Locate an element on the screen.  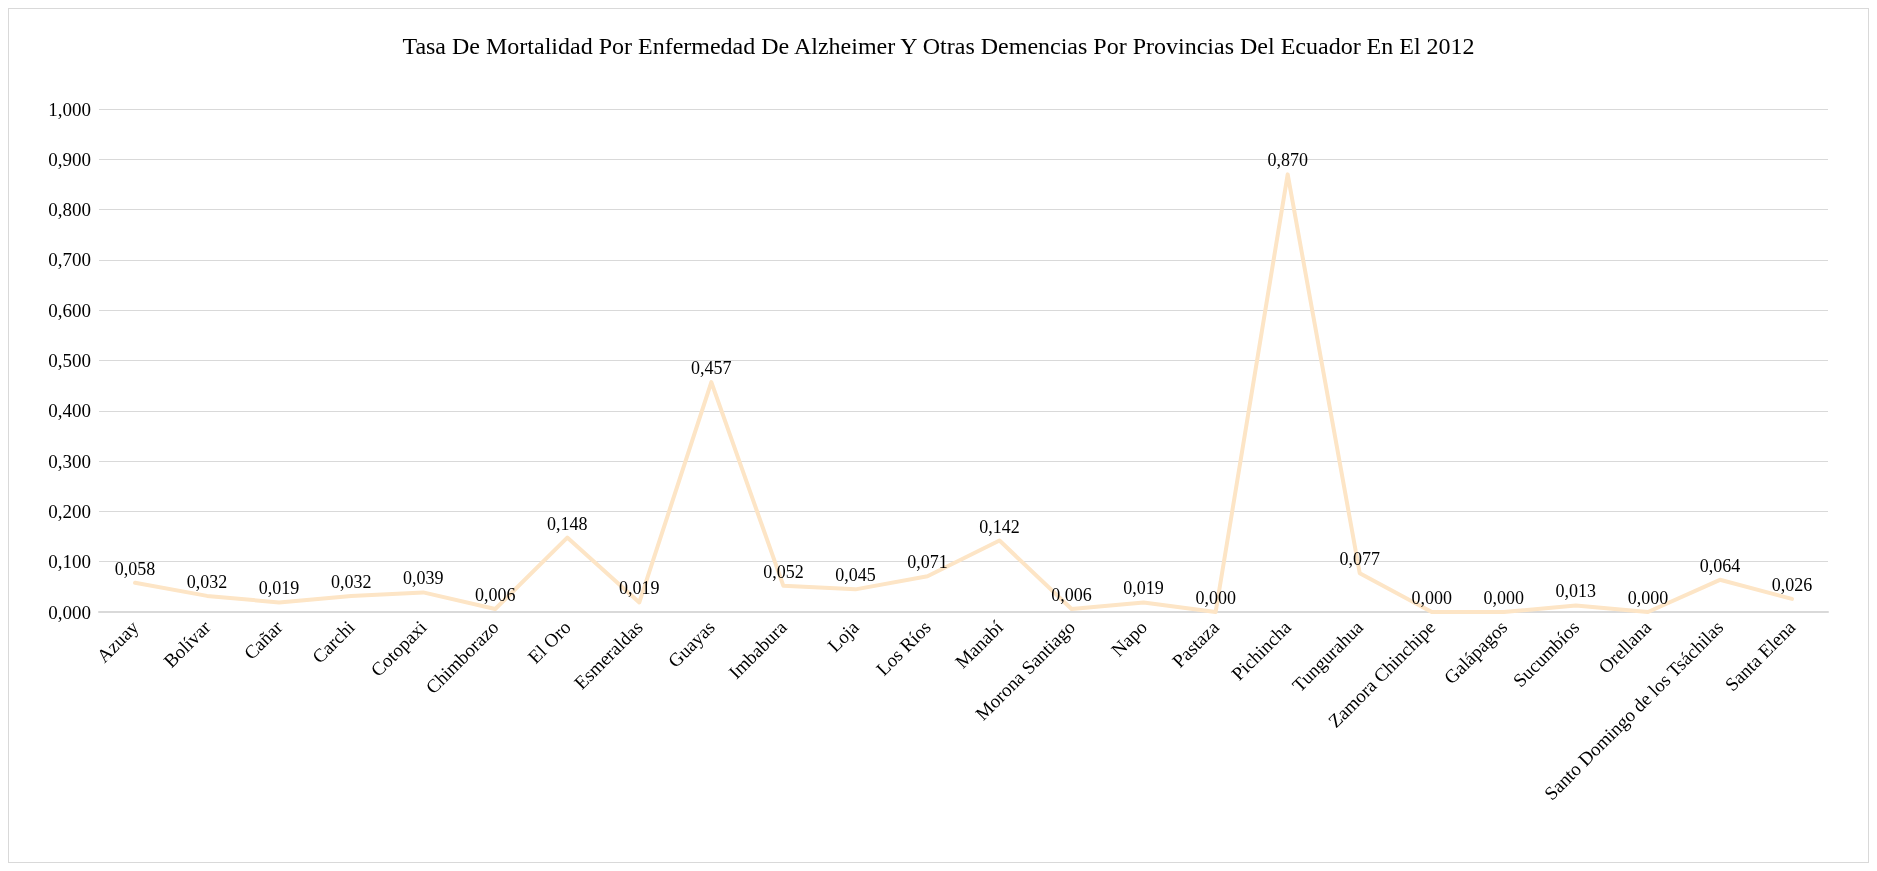
y-tick-label: 0,500 is located at coordinates (69, 360).